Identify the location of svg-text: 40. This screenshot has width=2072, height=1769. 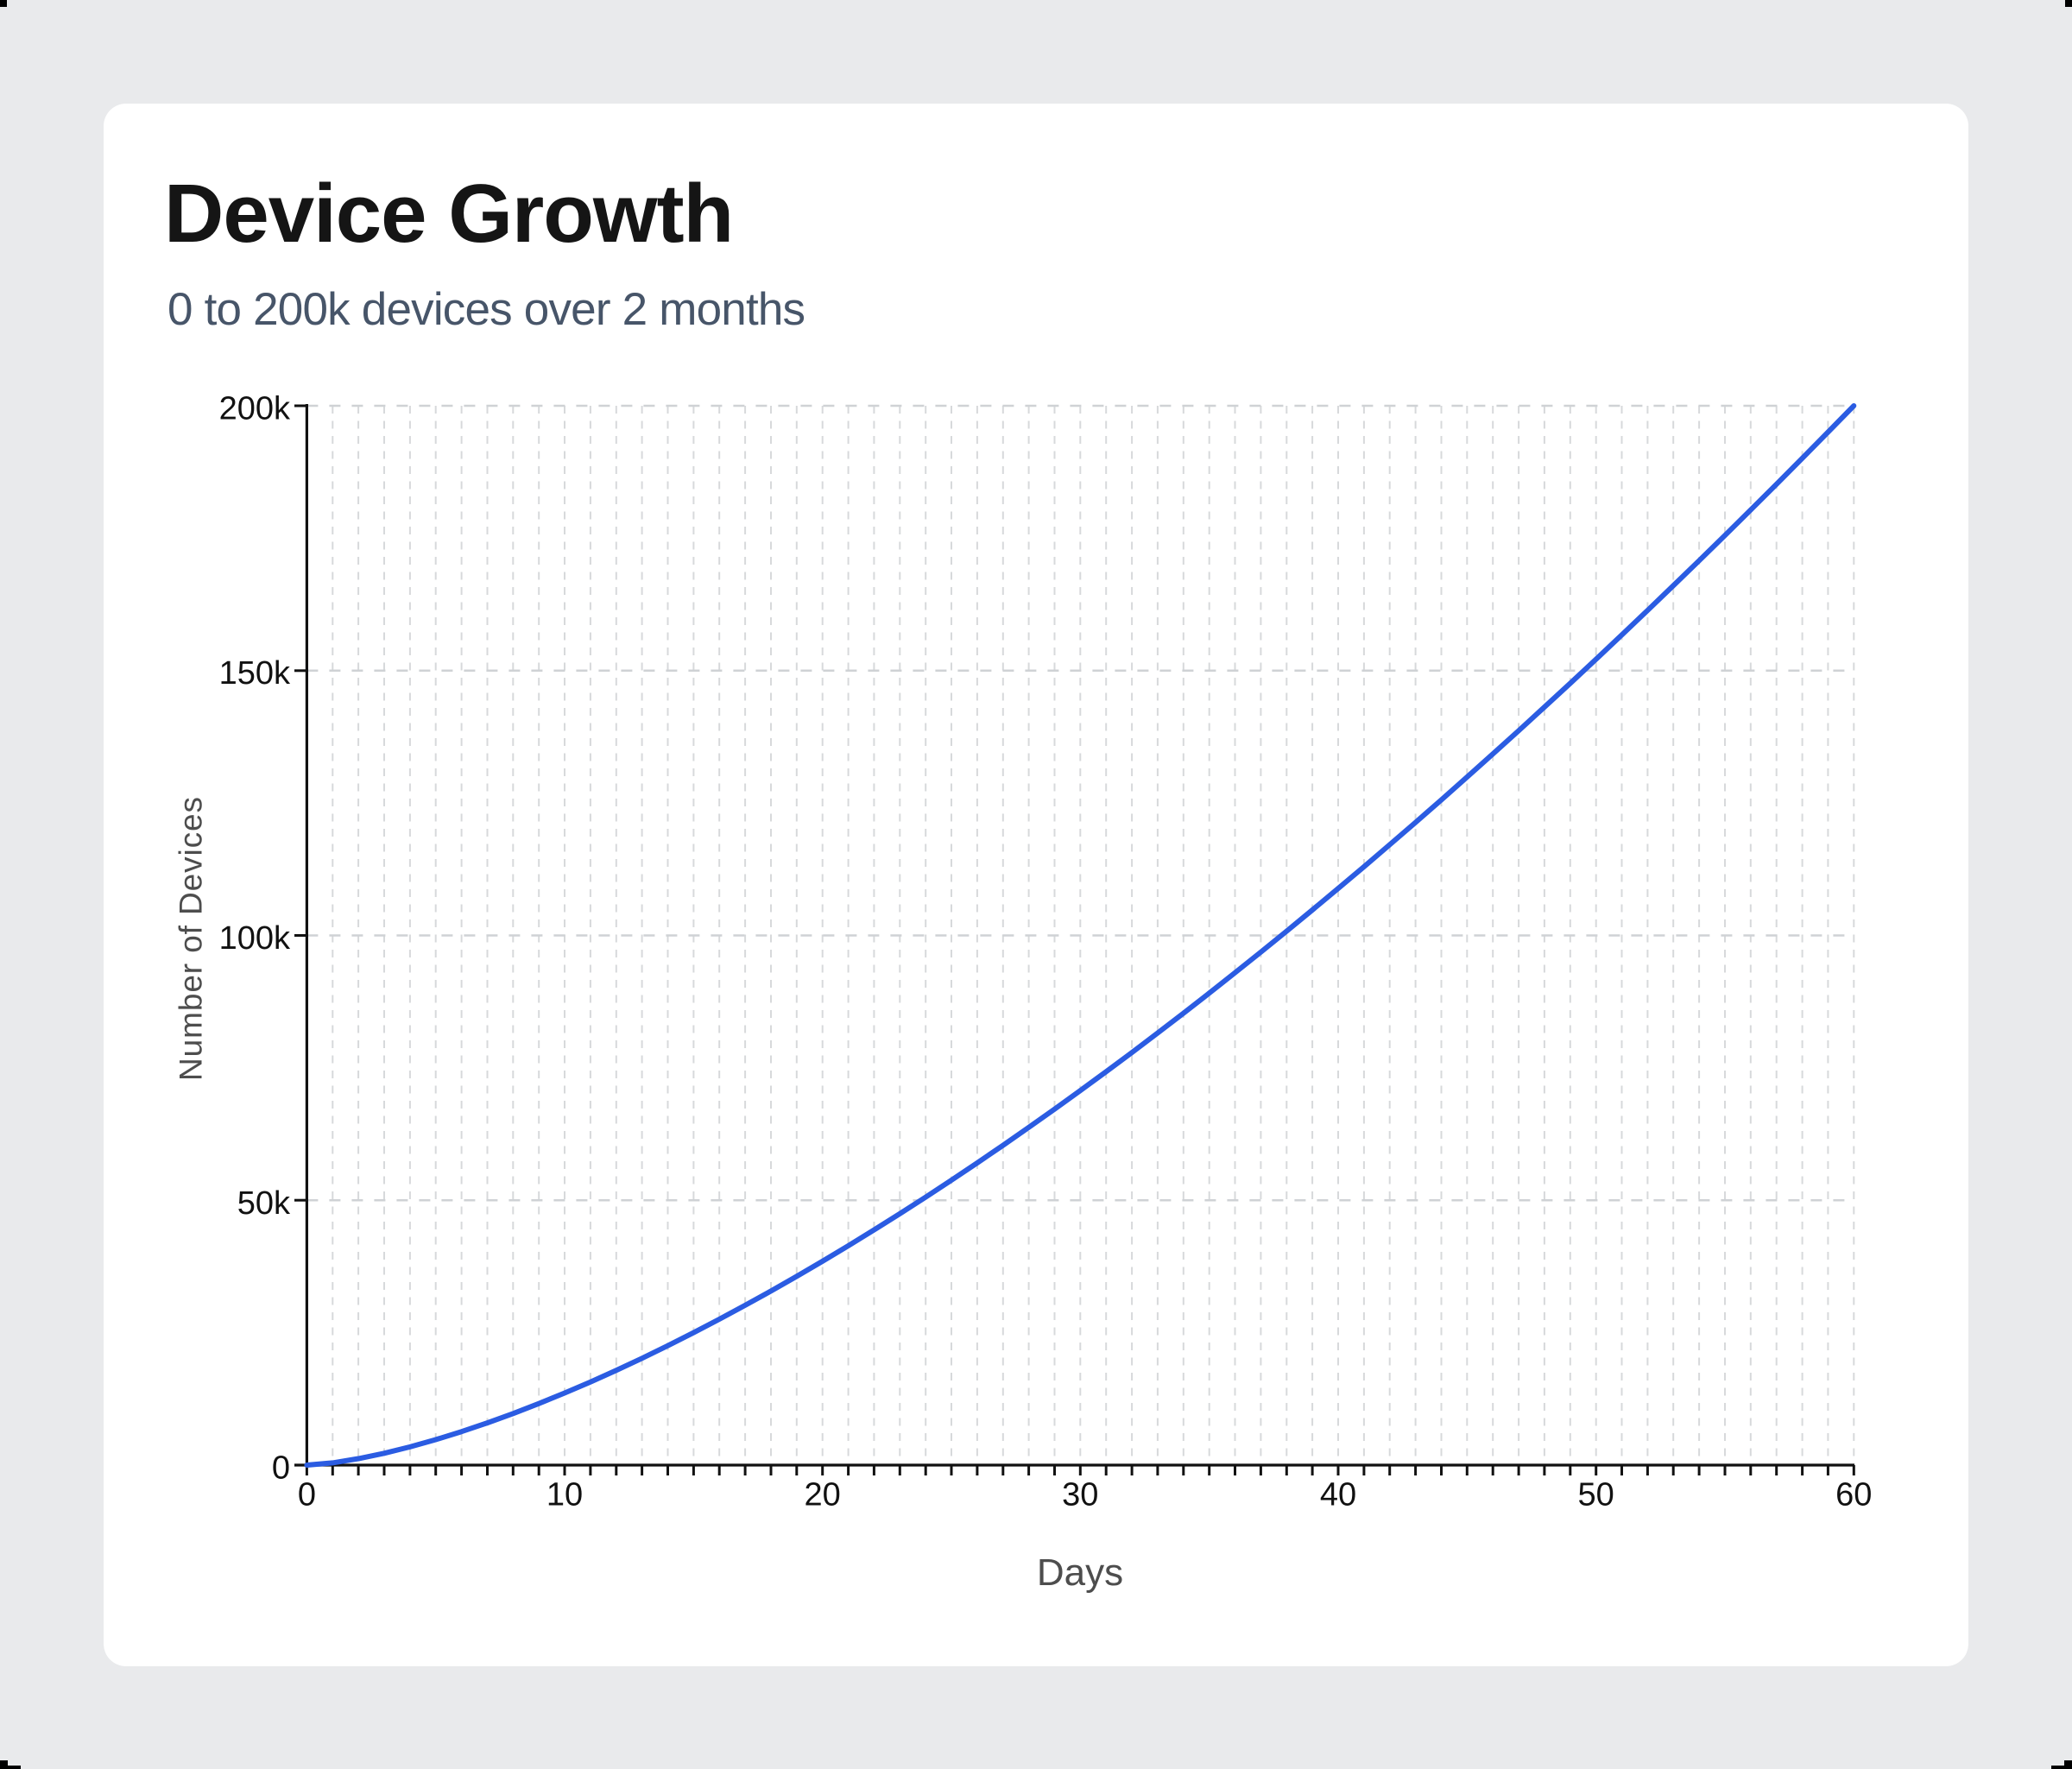
(1338, 1495).